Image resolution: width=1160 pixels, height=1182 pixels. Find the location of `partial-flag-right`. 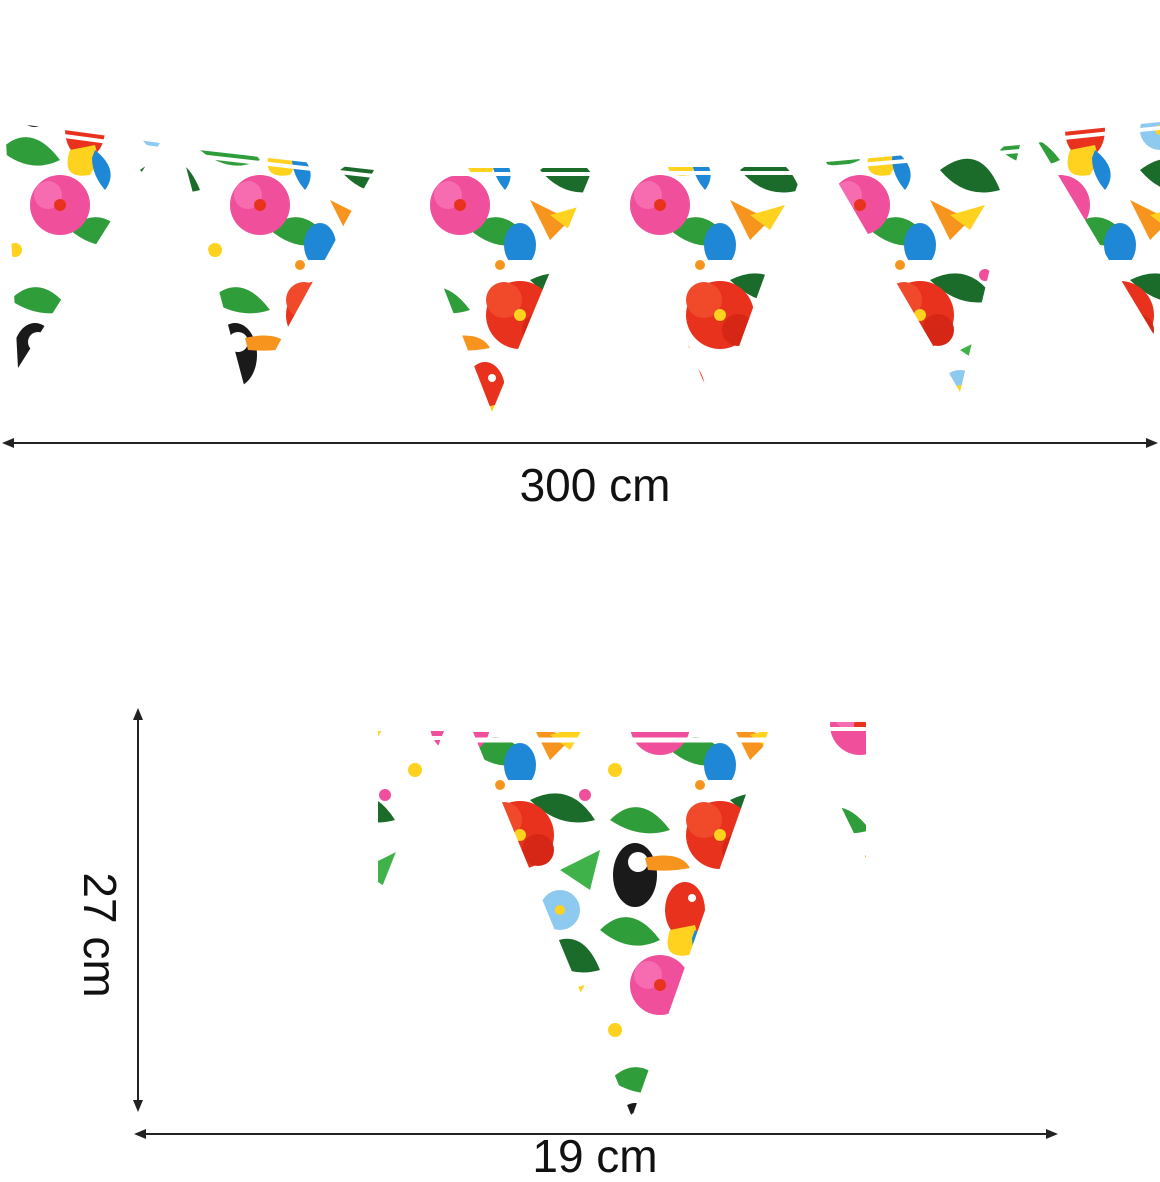

partial-flag-right is located at coordinates (833, 790).